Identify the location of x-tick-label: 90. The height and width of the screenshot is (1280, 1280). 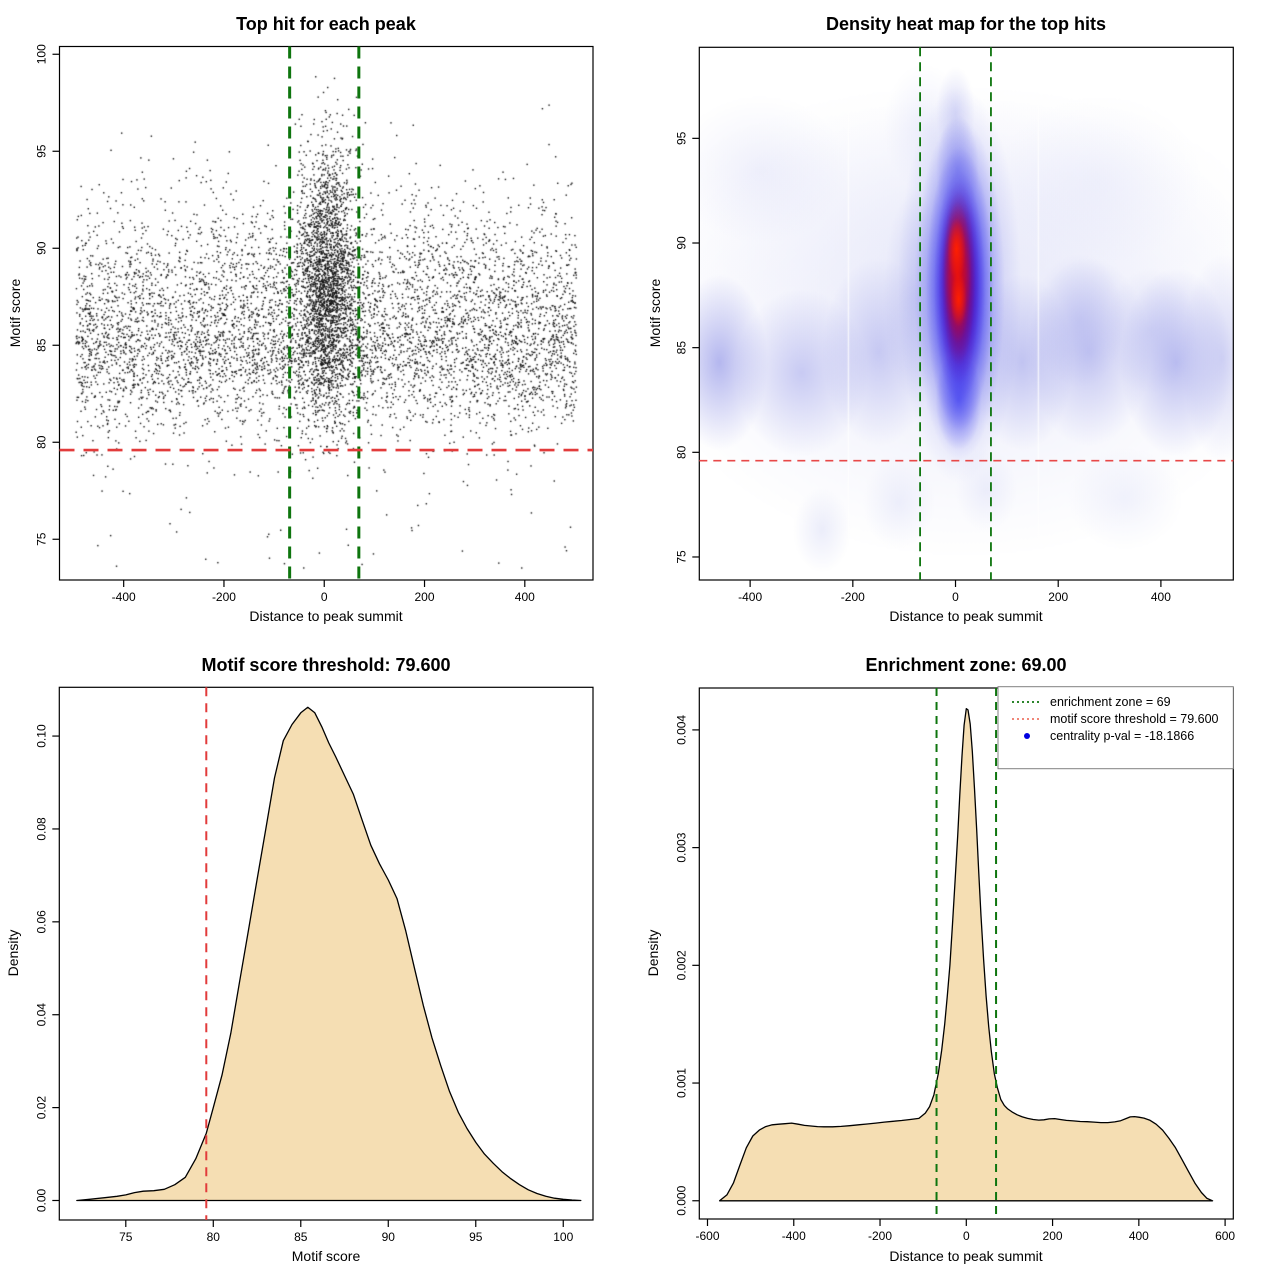
(389, 1237).